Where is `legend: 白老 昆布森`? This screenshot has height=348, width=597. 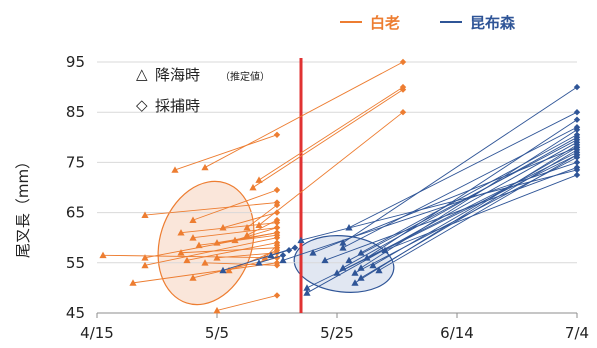 legend: 白老 昆布森 is located at coordinates (428, 23).